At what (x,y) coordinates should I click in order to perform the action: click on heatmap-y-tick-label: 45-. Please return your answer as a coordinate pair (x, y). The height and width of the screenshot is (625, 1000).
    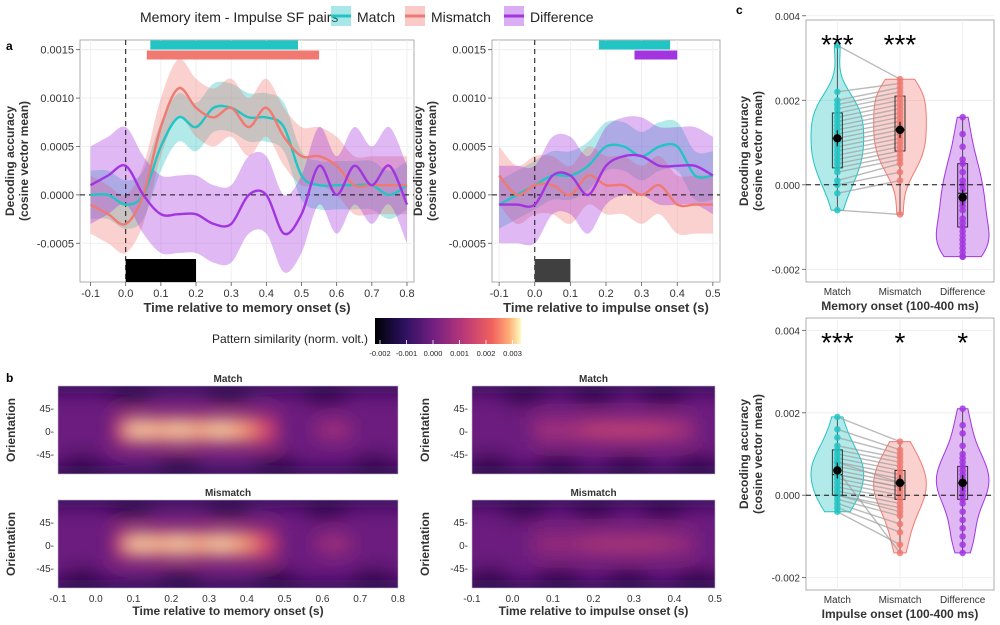
    Looking at the image, I should click on (47, 409).